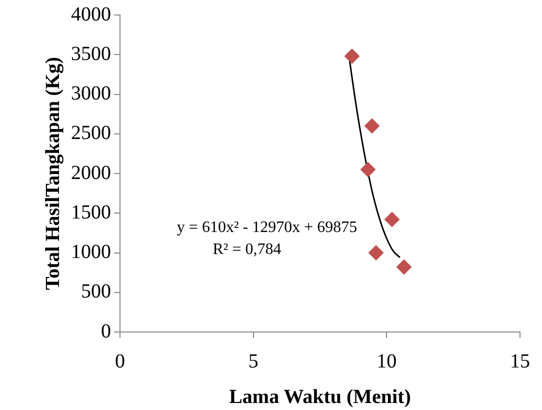  Describe the element at coordinates (253, 361) in the screenshot. I see `x-tick-label: 5` at that location.